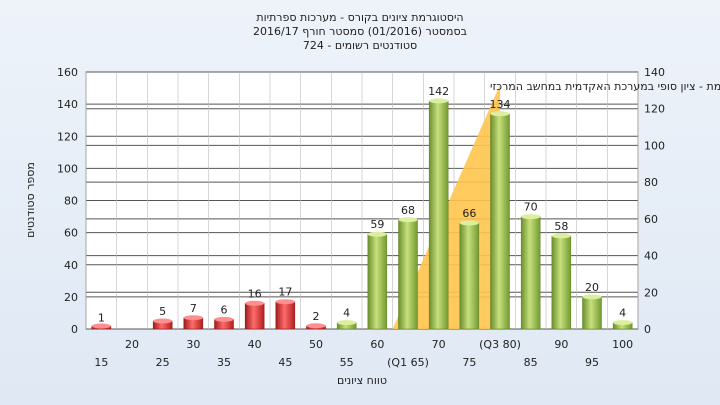  I want to click on y-tick-140: 140, so click(67, 104).